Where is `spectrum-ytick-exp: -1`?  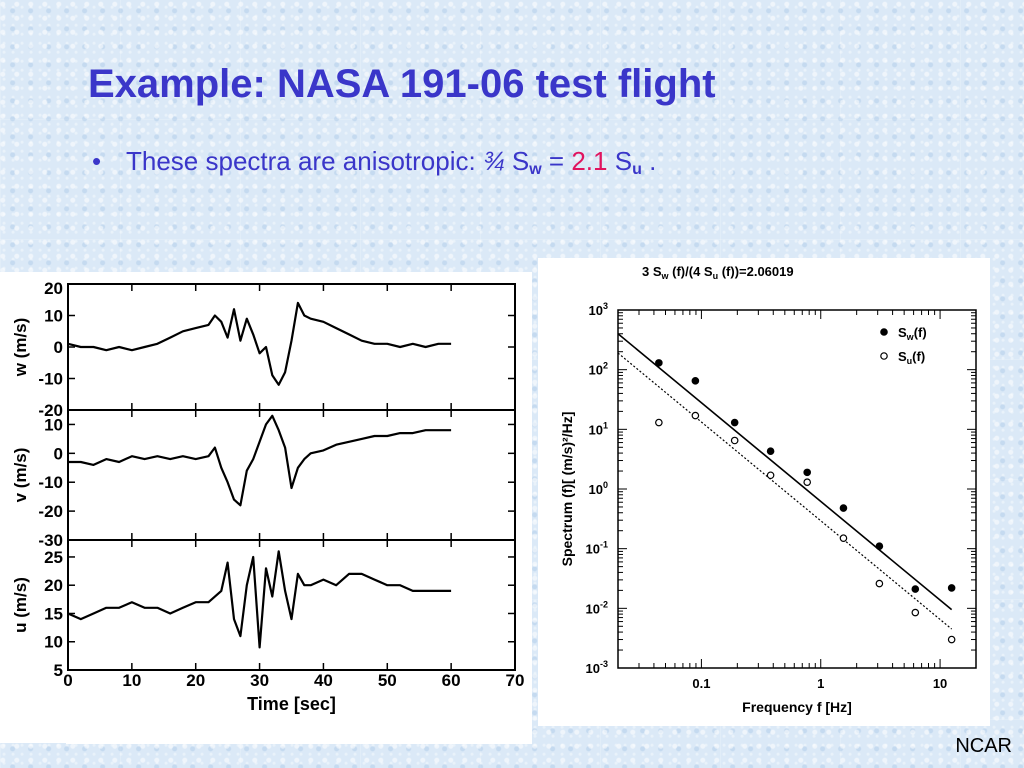 spectrum-ytick-exp: -1 is located at coordinates (604, 545).